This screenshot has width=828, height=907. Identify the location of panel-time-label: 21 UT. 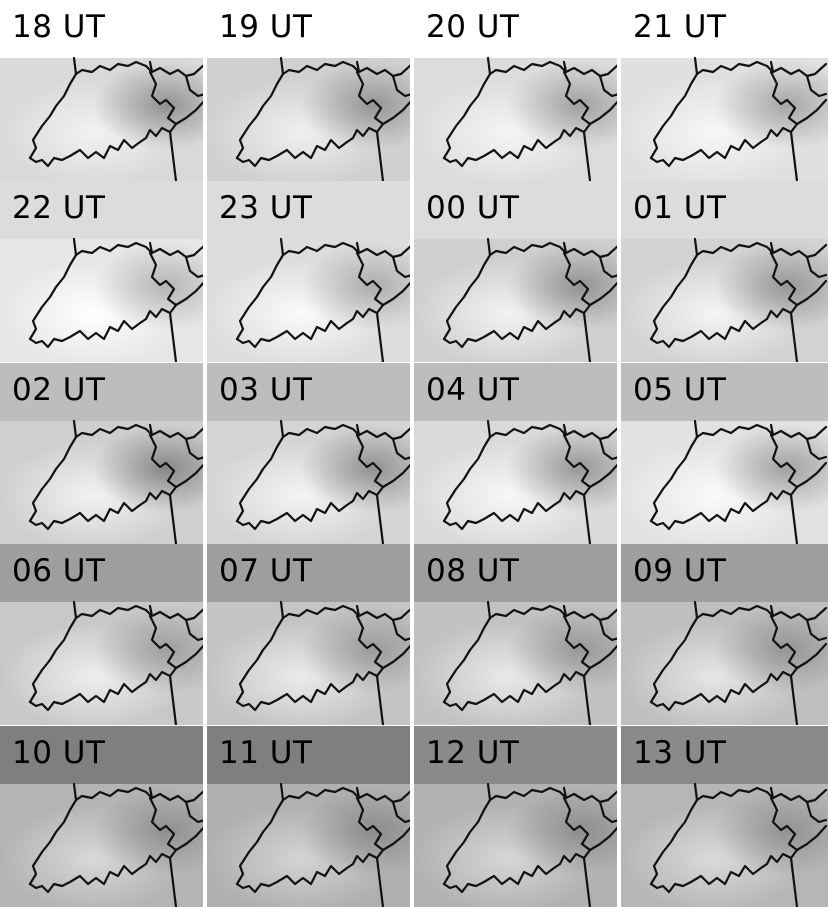
(680, 27).